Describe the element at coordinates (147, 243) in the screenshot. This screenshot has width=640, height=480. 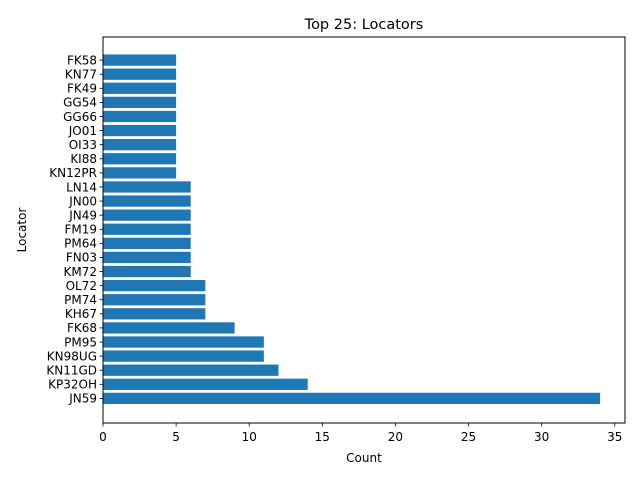
I see `bar-pm64` at that location.